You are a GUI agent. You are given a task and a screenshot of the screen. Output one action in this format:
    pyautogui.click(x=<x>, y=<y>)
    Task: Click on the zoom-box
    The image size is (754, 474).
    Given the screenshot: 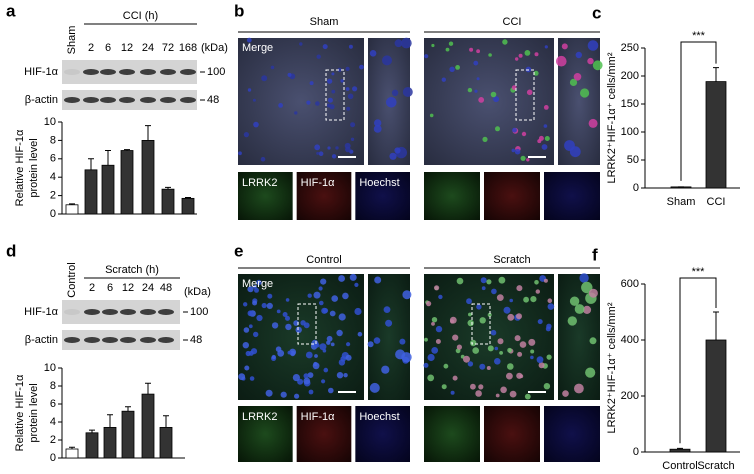 What is the action you would take?
    pyautogui.click(x=307, y=324)
    